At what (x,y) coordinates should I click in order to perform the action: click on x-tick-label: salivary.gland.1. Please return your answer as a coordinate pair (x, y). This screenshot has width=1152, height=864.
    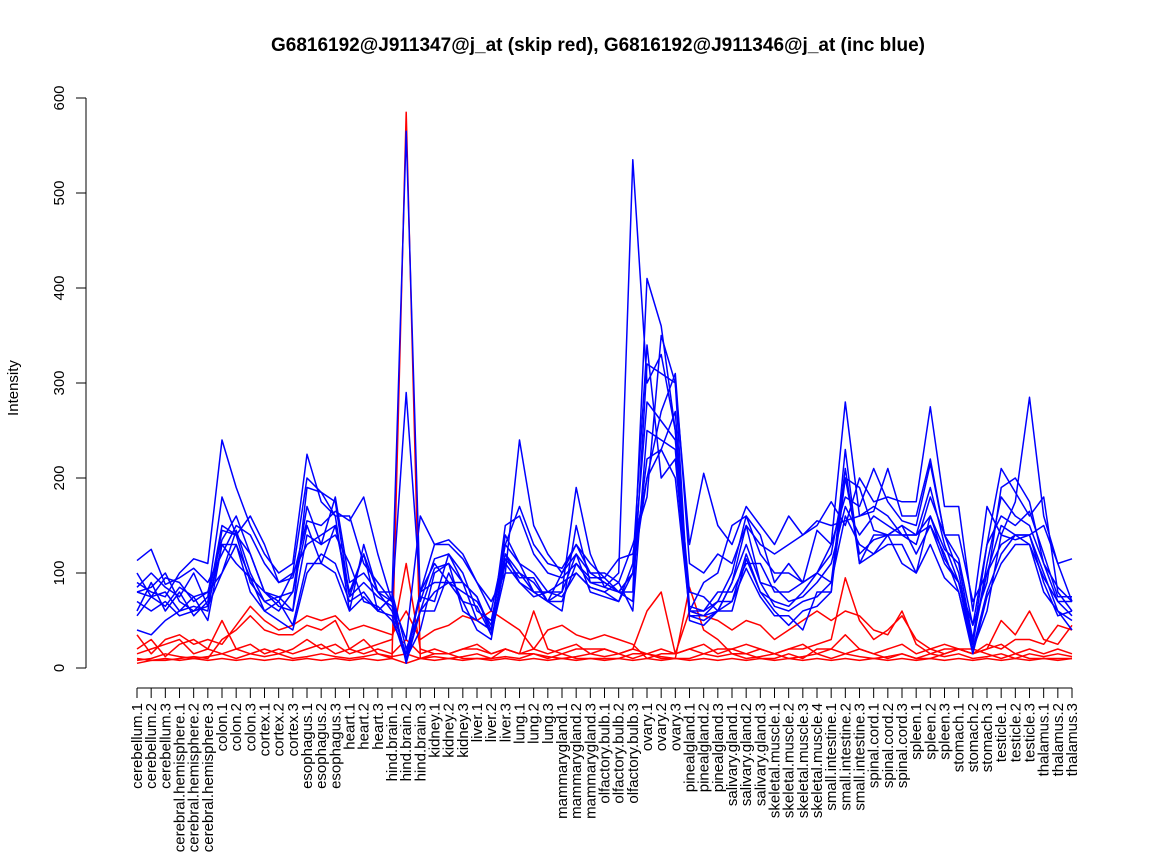
    Looking at the image, I should click on (732, 754).